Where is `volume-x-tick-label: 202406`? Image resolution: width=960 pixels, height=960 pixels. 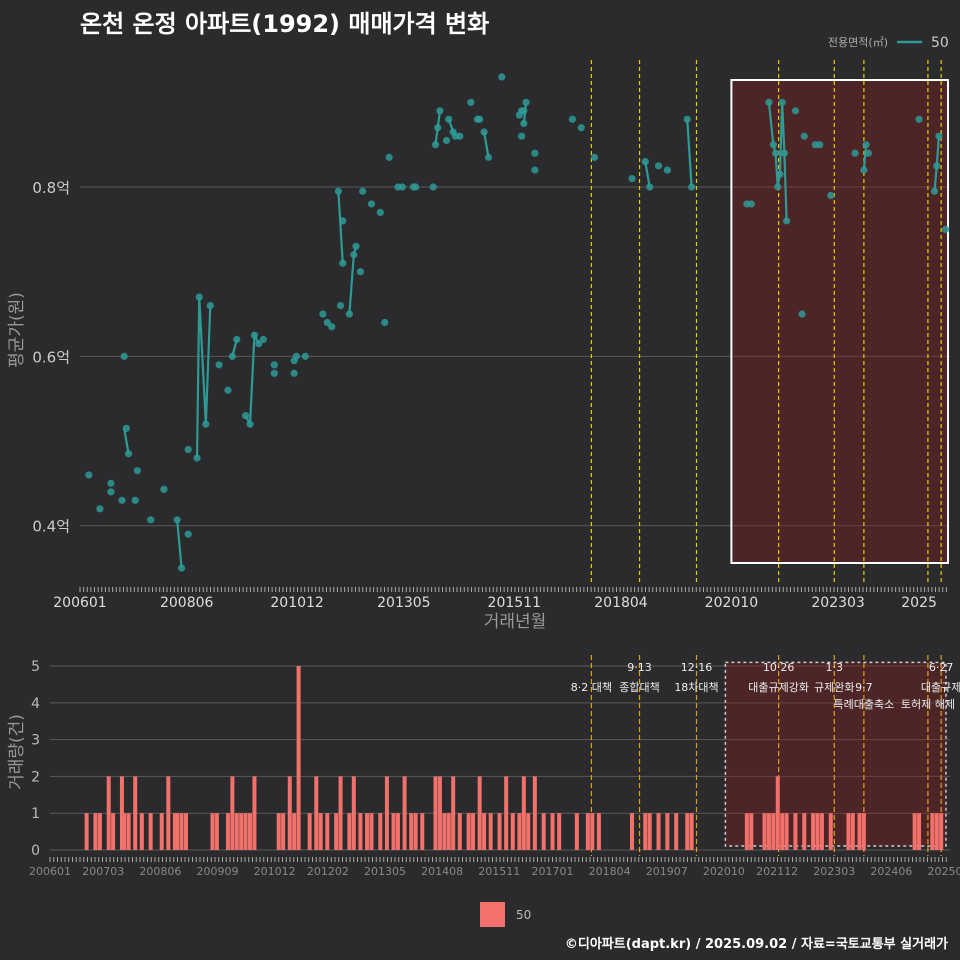
volume-x-tick-label: 202406 is located at coordinates (891, 871).